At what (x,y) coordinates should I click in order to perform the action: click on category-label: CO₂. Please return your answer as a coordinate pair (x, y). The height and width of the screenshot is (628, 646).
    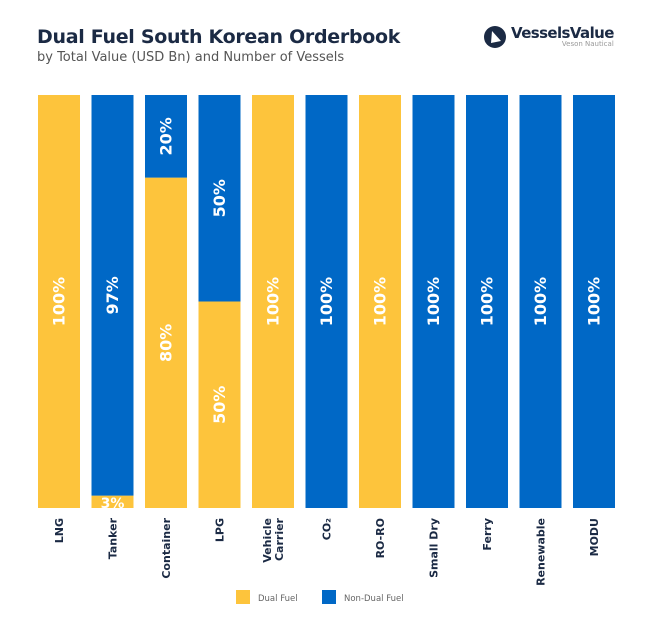
    Looking at the image, I should click on (327, 529).